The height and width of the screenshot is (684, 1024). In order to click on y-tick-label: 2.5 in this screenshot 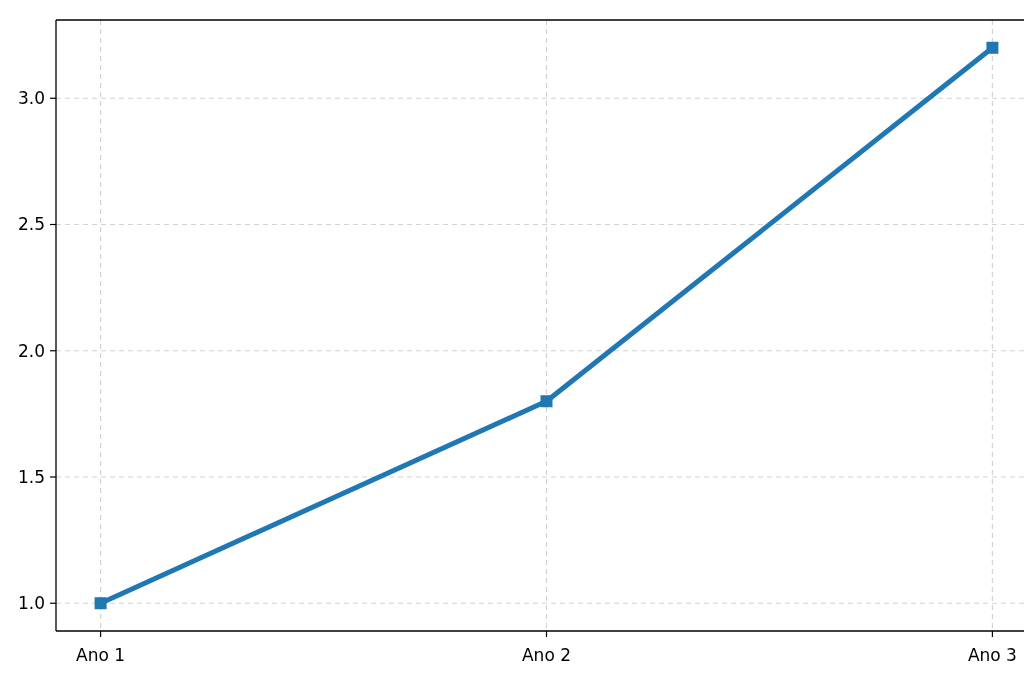, I will do `click(31, 224)`.